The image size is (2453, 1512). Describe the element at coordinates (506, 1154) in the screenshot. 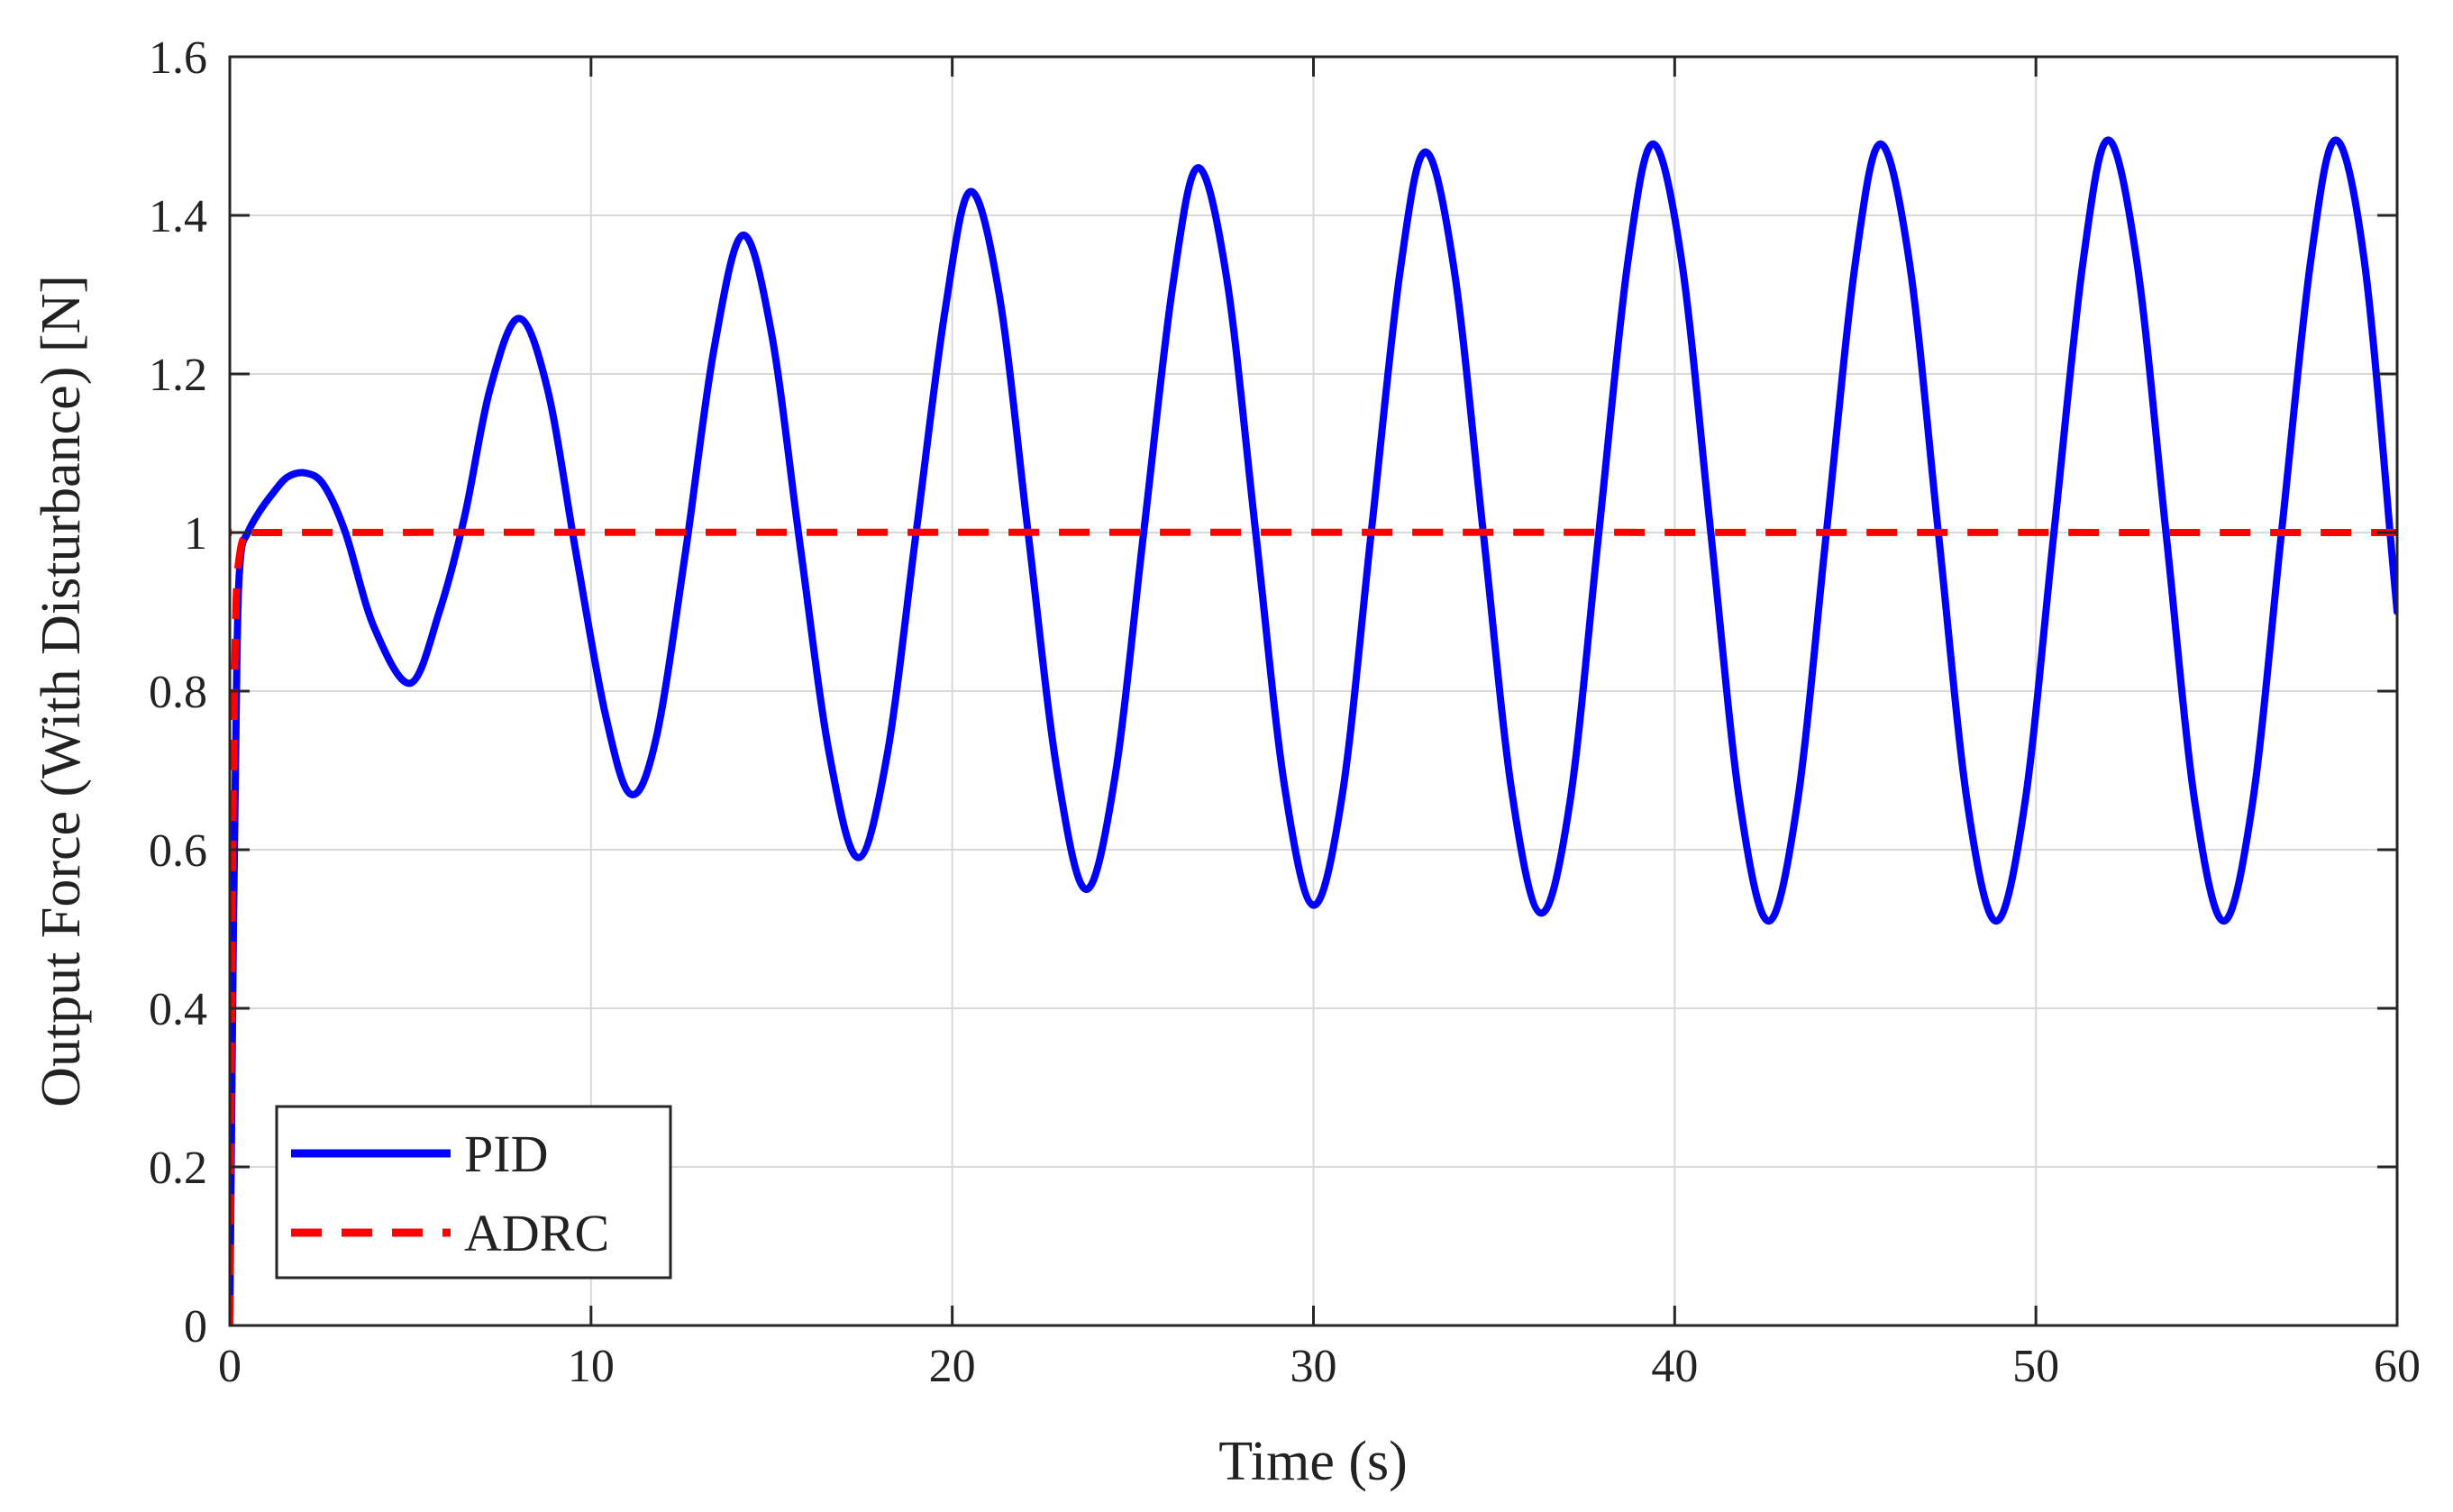

I see `legend-pid-label: PID` at that location.